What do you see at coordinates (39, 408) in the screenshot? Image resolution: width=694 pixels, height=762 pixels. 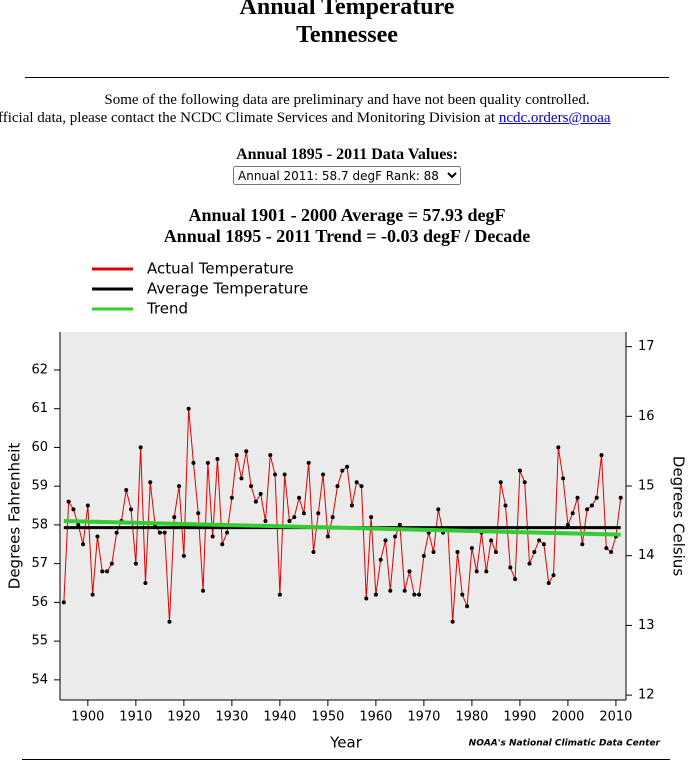 I see `y-tick-label: 61` at bounding box center [39, 408].